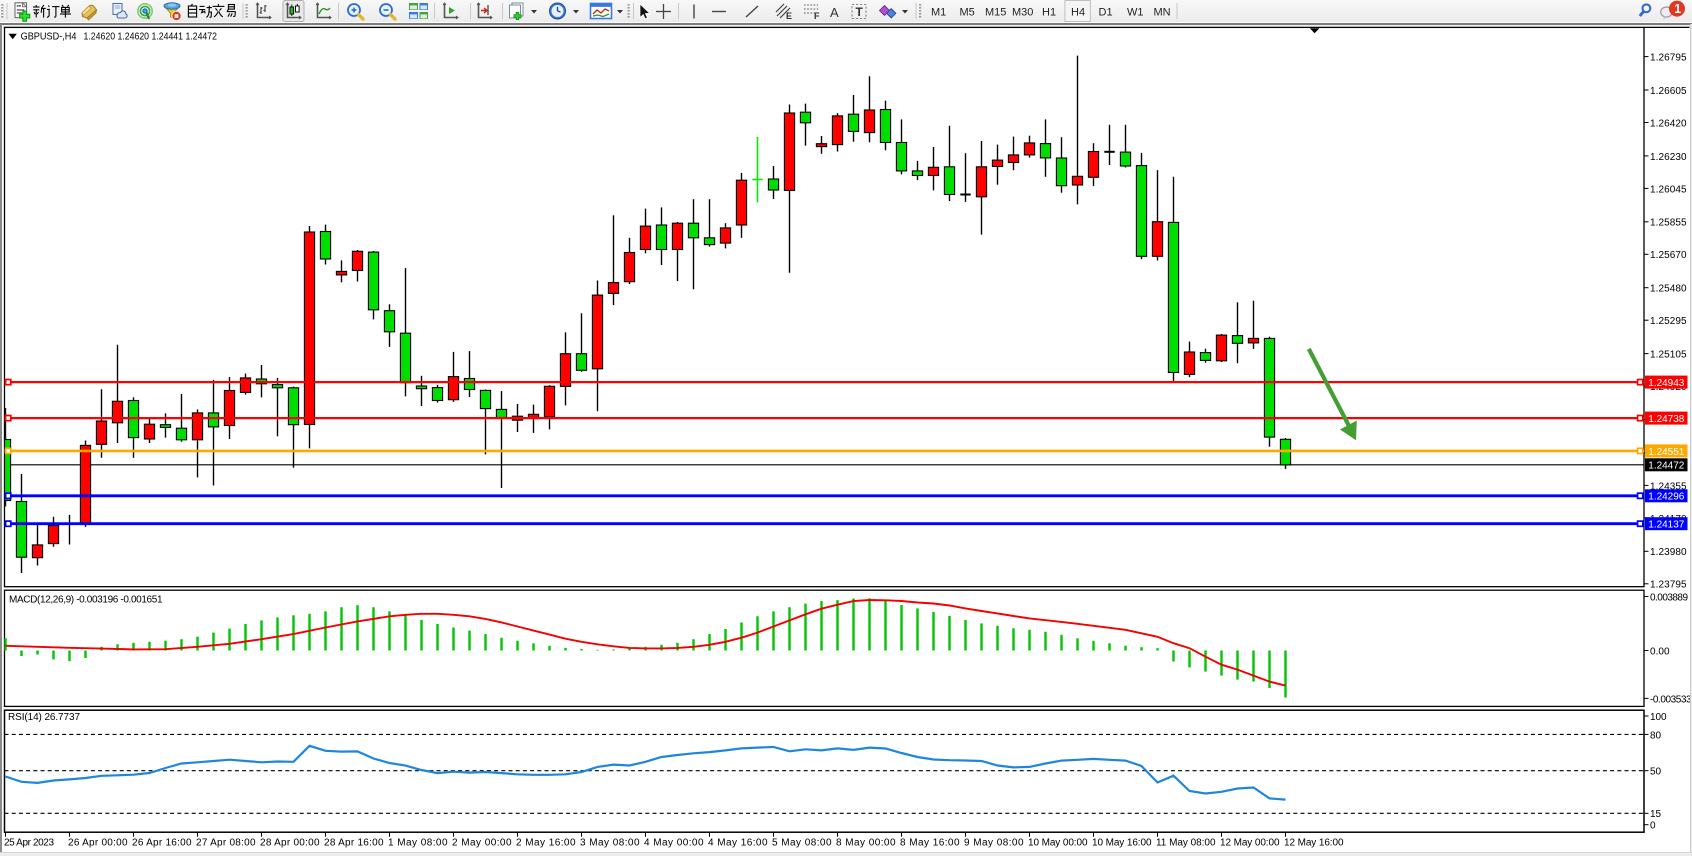 This screenshot has height=856, width=1692. Describe the element at coordinates (1655, 814) in the screenshot. I see `svg-text: 15` at that location.